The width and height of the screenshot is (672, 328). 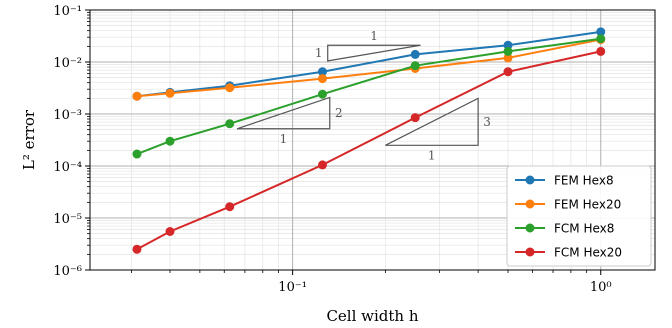 I want to click on slope-rise-label: 2, so click(x=339, y=113).